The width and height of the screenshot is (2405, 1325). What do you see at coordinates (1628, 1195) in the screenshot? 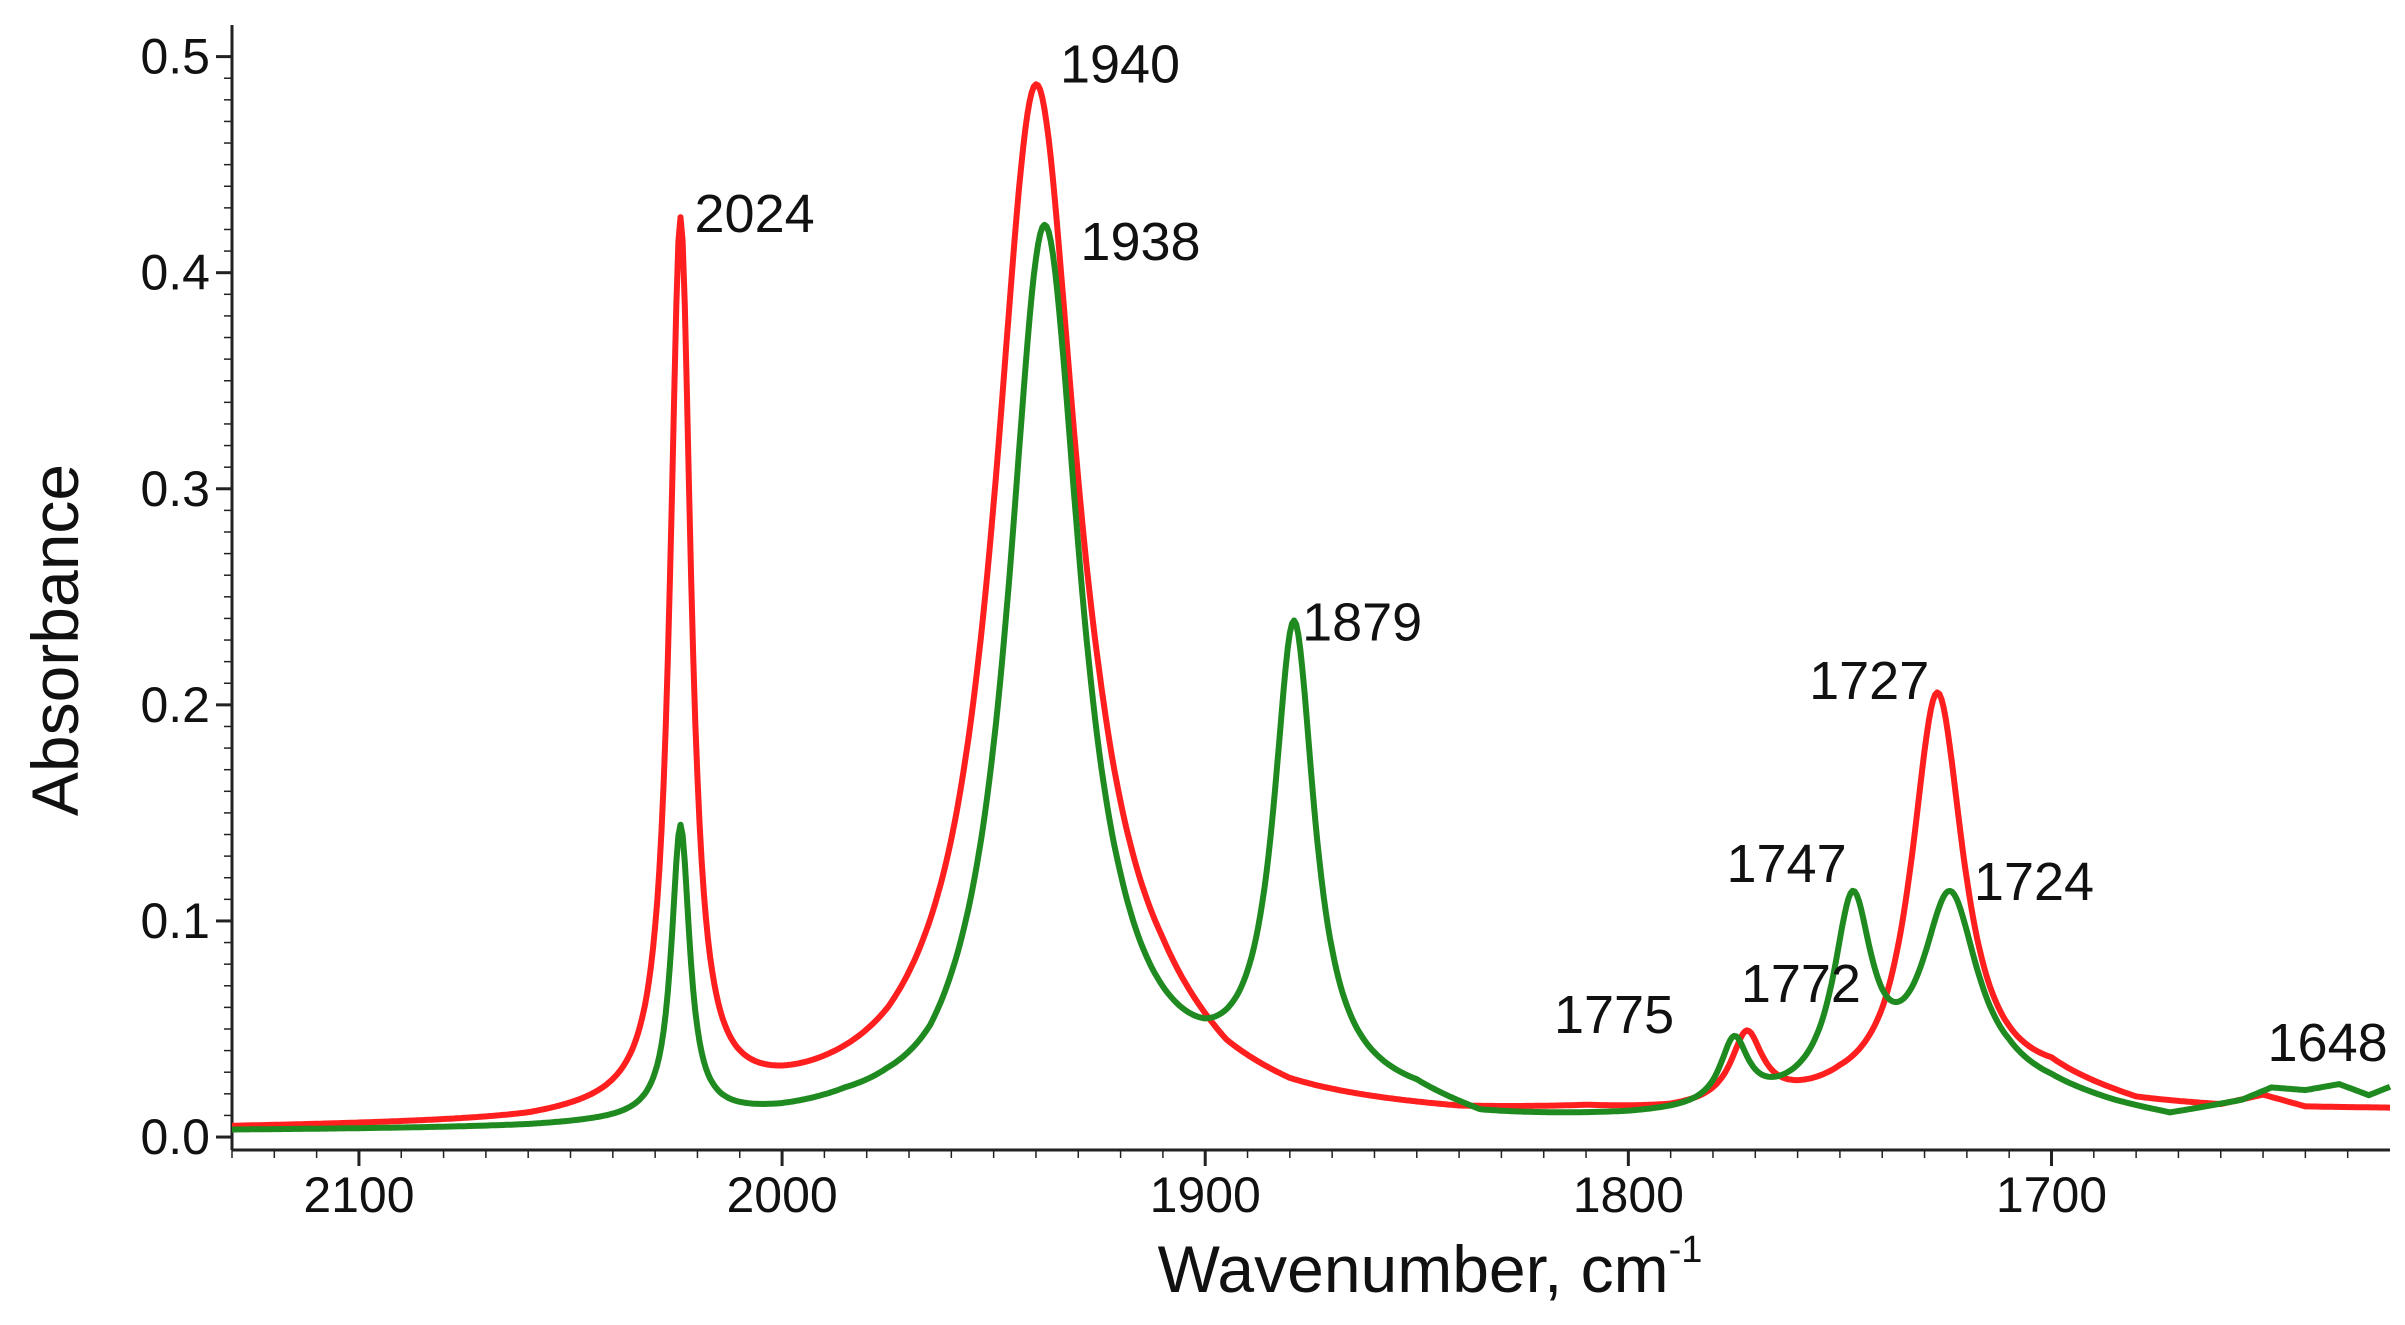
I see `x-tick-label: 1800` at bounding box center [1628, 1195].